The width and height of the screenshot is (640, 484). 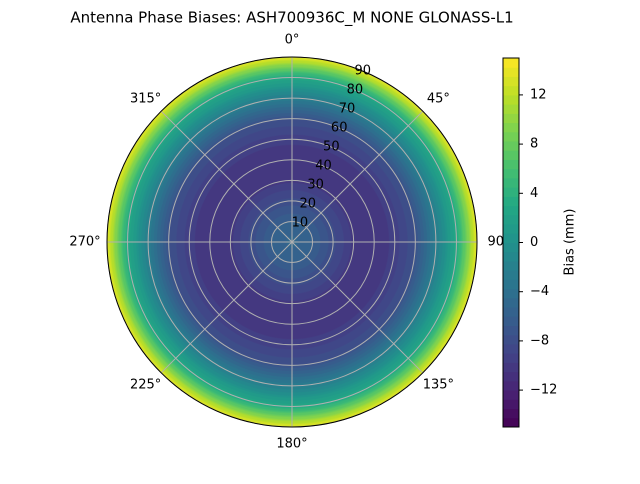 What do you see at coordinates (315, 185) in the screenshot?
I see `r-tick-label: 30` at bounding box center [315, 185].